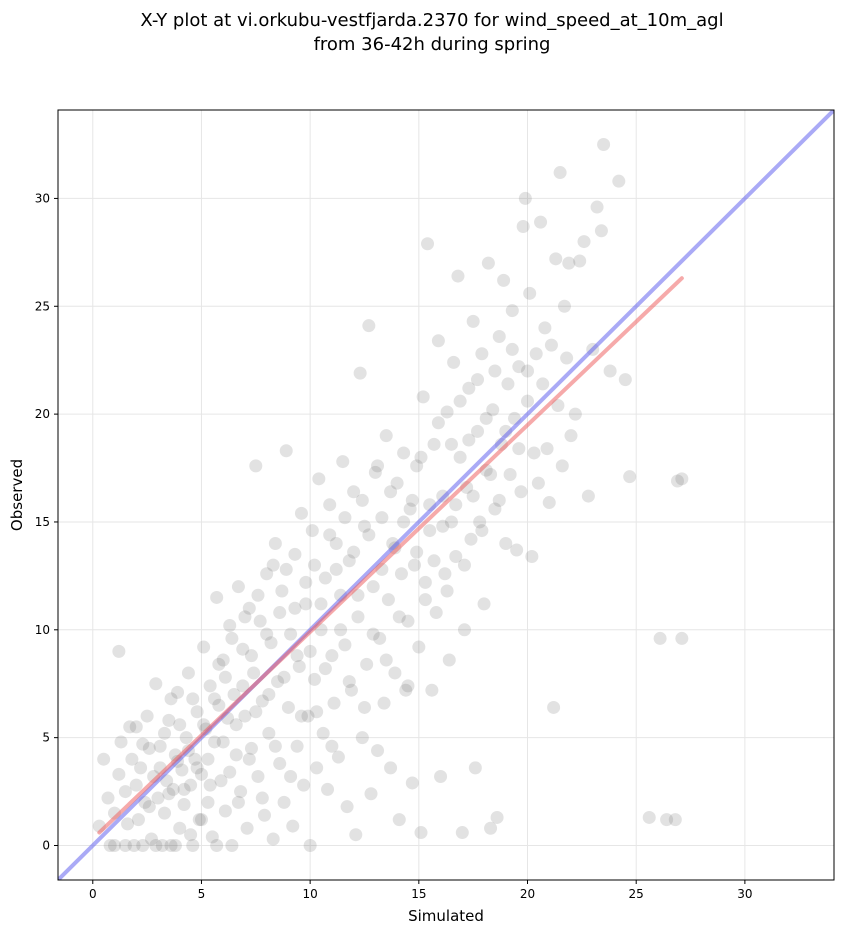 Image resolution: width=843 pixels, height=934 pixels. I want to click on y-tick-label: 25, so click(42, 306).